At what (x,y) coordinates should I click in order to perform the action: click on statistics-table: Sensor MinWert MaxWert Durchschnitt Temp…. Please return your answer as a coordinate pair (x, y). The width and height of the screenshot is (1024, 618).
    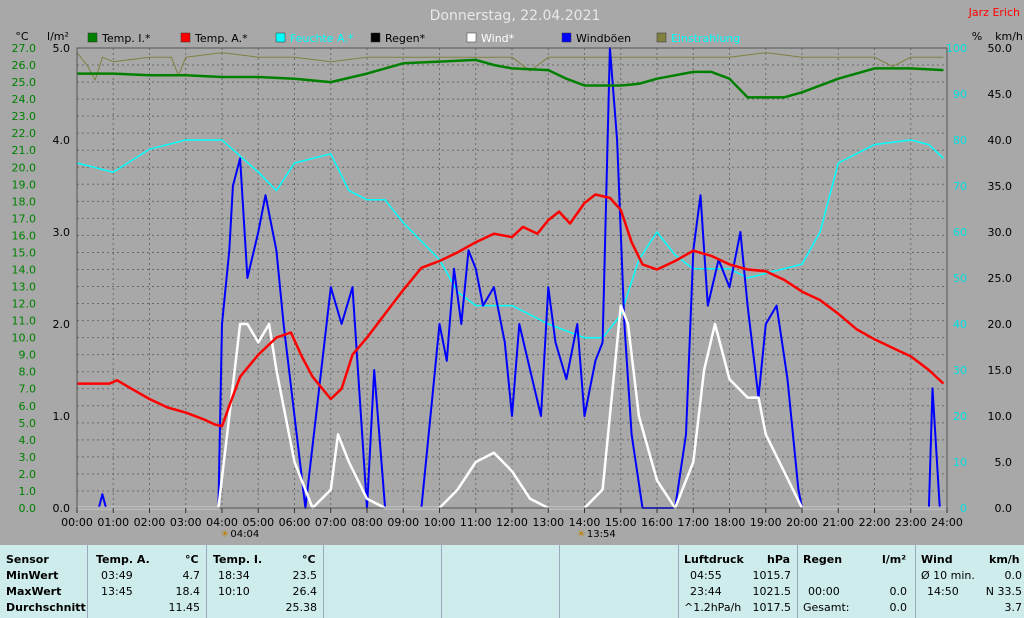
    Looking at the image, I should click on (512, 581).